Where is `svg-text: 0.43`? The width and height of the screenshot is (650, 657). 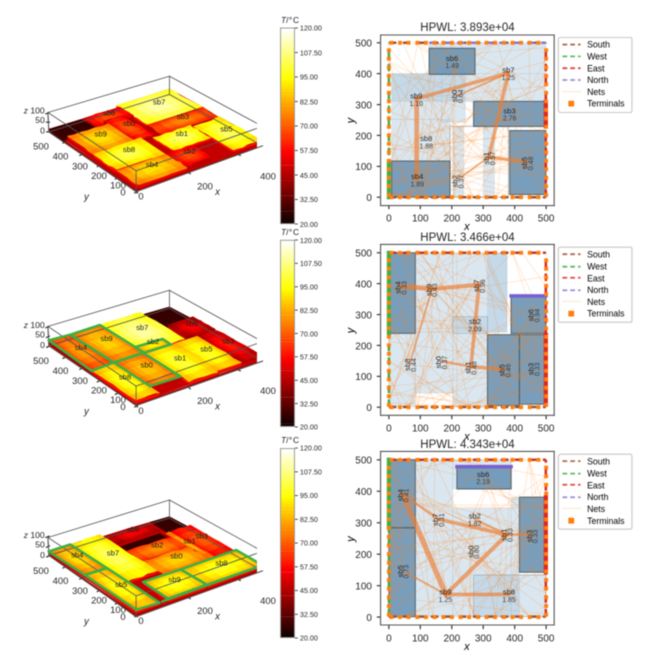
svg-text: 0.43 is located at coordinates (435, 290).